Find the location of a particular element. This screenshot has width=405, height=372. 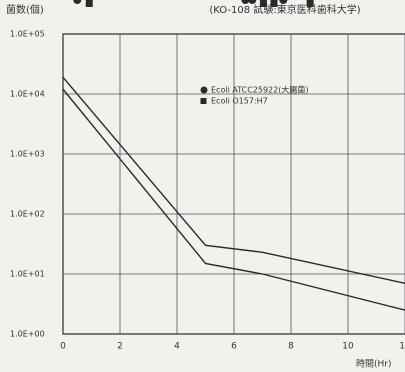

legend-label: Ecoli O157:H7 is located at coordinates (239, 101).